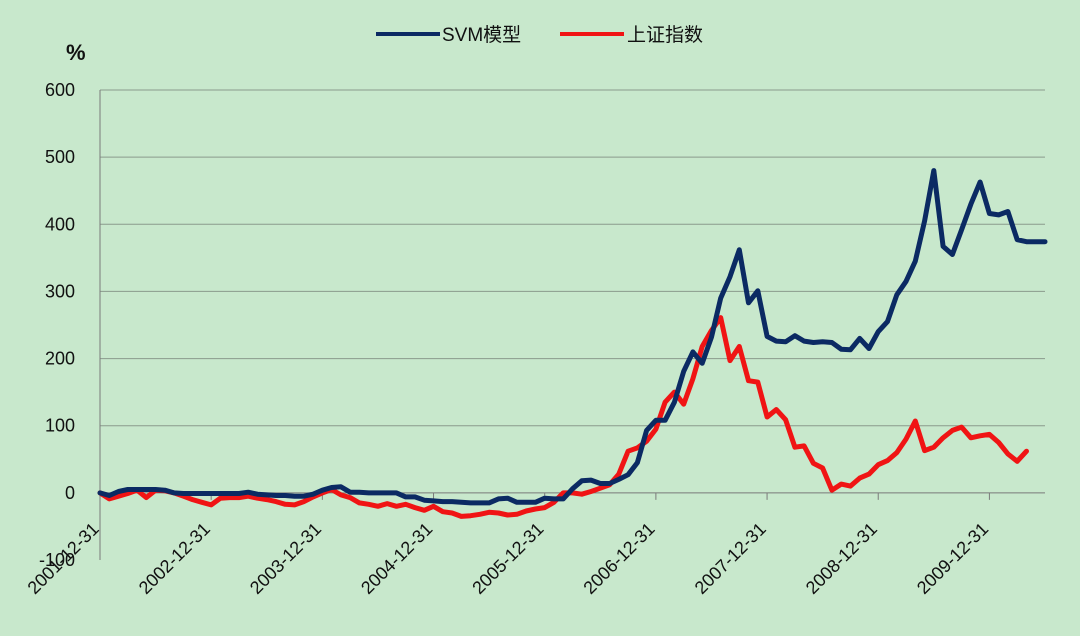  Describe the element at coordinates (57, 325) in the screenshot. I see `y-axis: -100 0 100 200 300 400 500 600` at that location.